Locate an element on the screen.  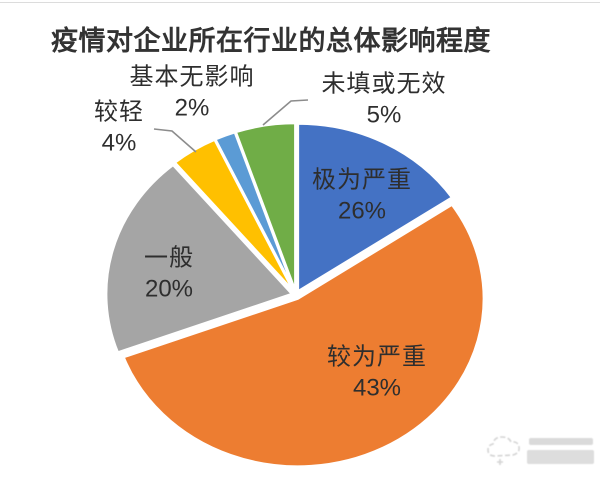
pie-slice-moderate is located at coordinates (199, 258).